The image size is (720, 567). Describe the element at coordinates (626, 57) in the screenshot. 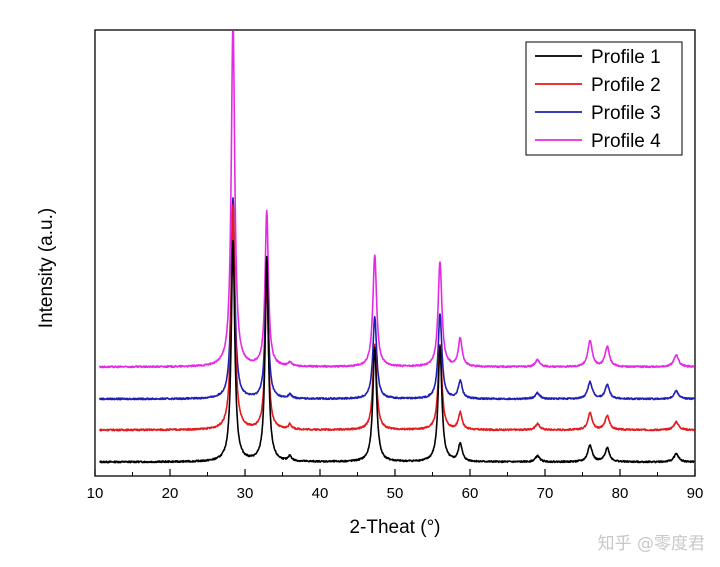

I see `legend-label-1: Profile 1` at that location.